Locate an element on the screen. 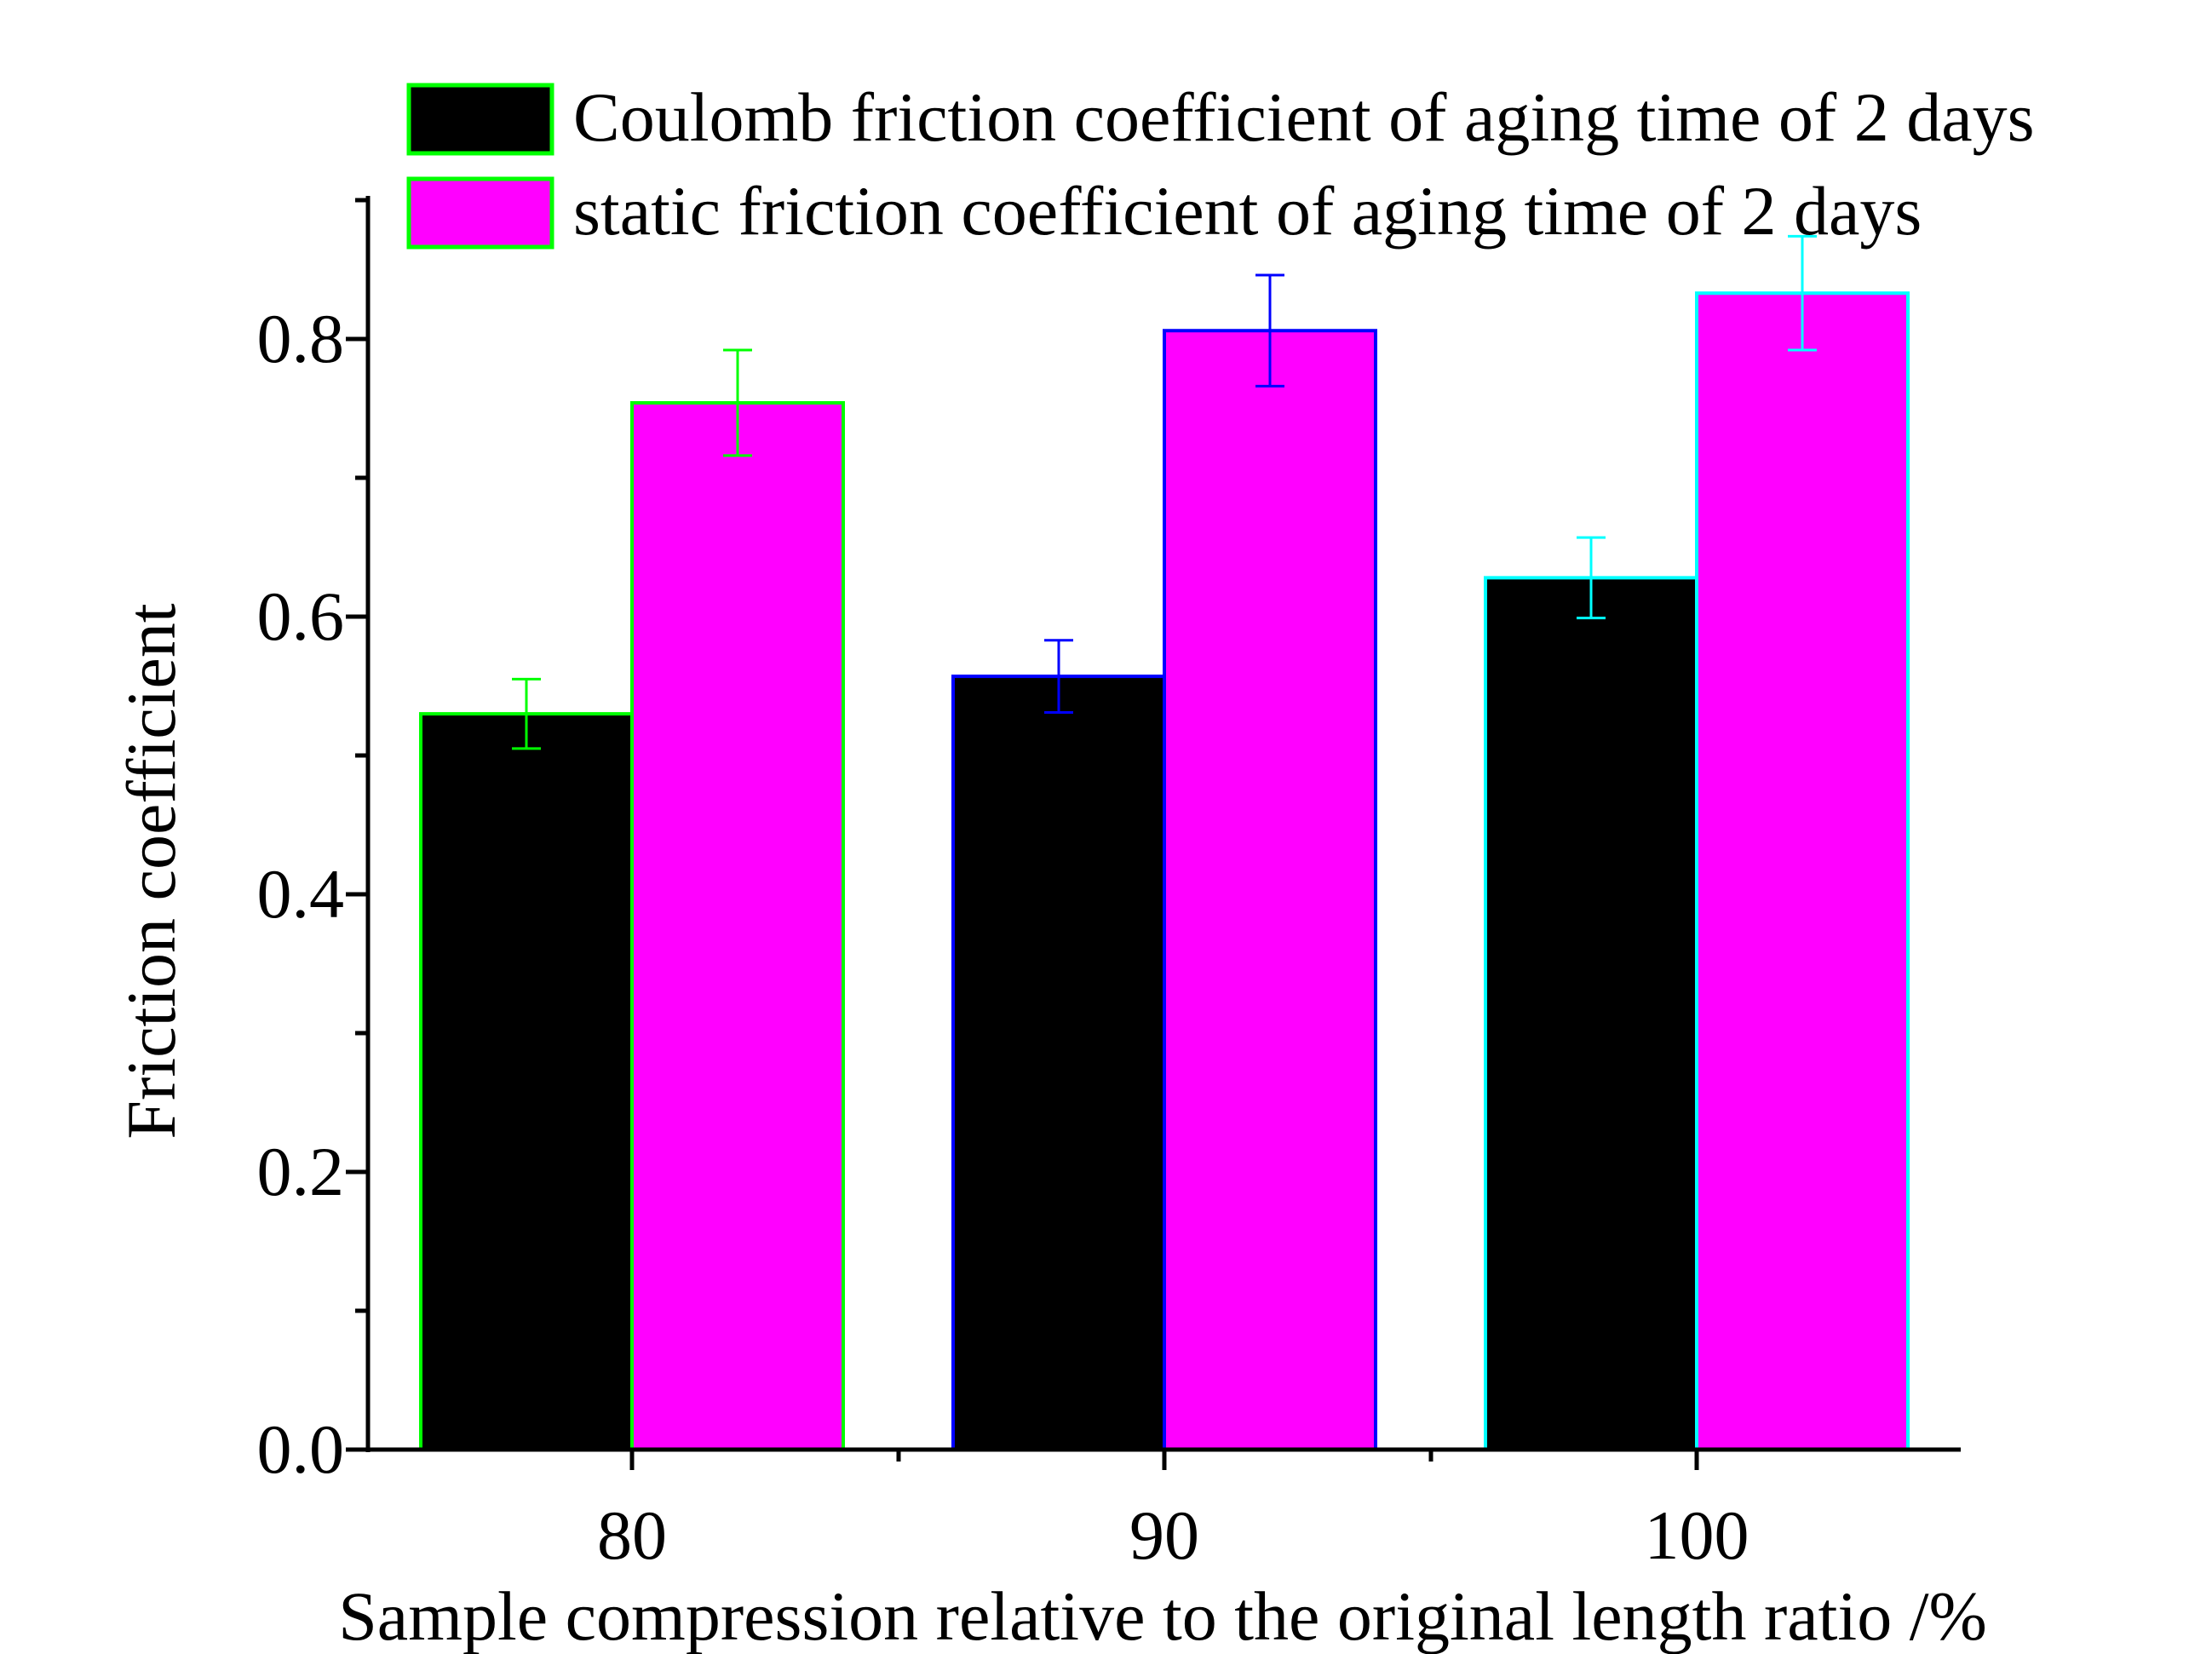 The image size is (2212, 1654). y-axis-label: Friction coefficient is located at coordinates (151, 871).